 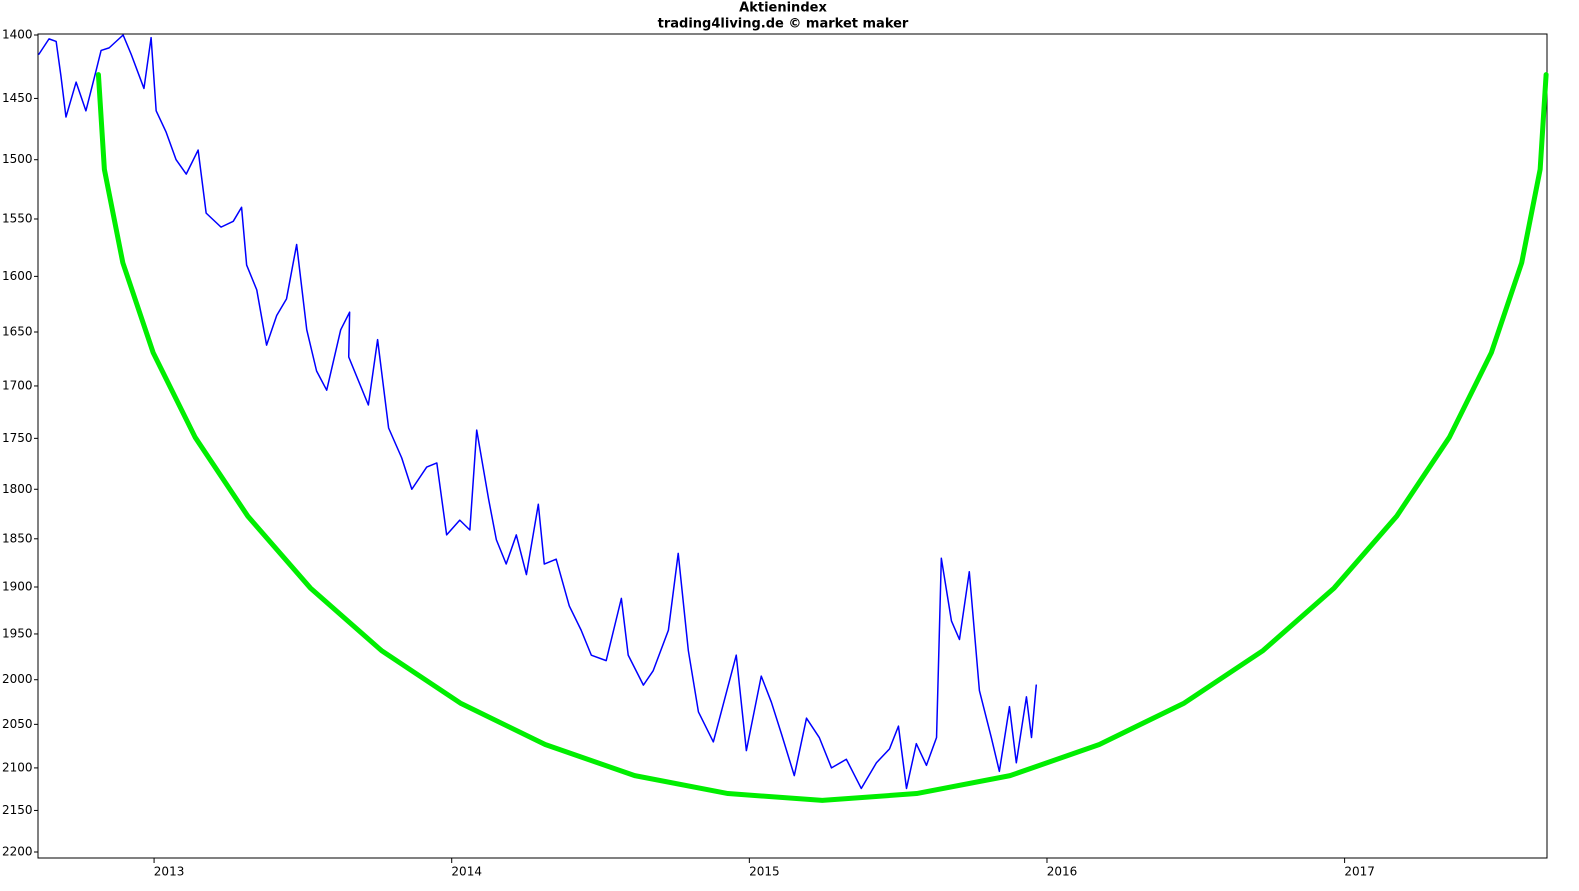 I want to click on y-tick-label: 1500, so click(x=17, y=159).